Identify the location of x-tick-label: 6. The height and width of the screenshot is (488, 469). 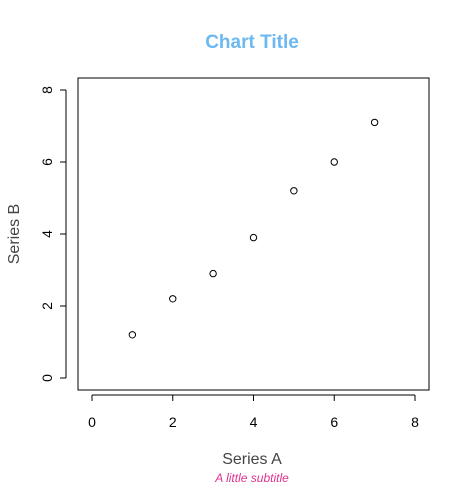
(334, 422).